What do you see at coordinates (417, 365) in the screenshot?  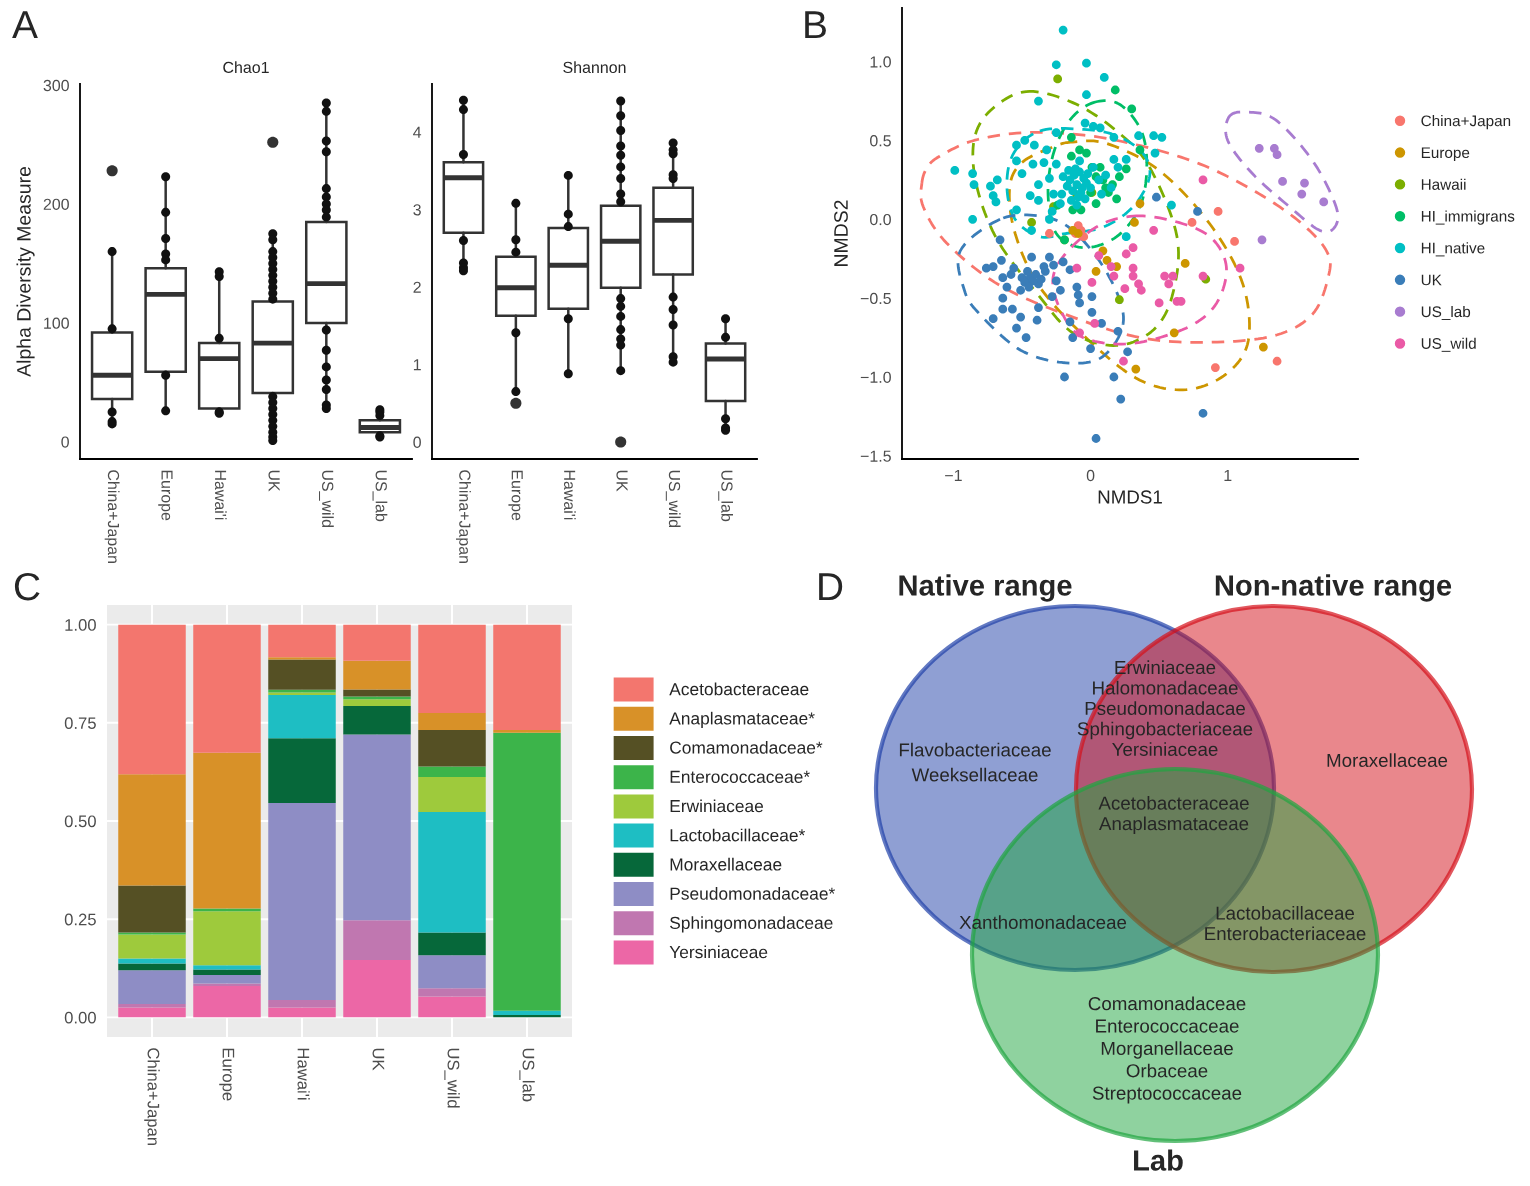 I see `y-tick-label: 1` at bounding box center [417, 365].